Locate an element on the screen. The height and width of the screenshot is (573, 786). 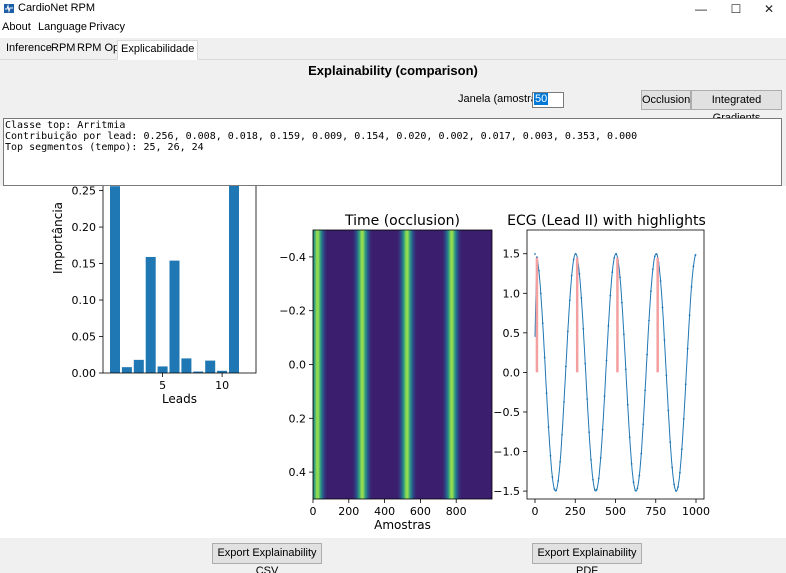
tab-rpm-ops: RPM Ops is located at coordinates (101, 48).